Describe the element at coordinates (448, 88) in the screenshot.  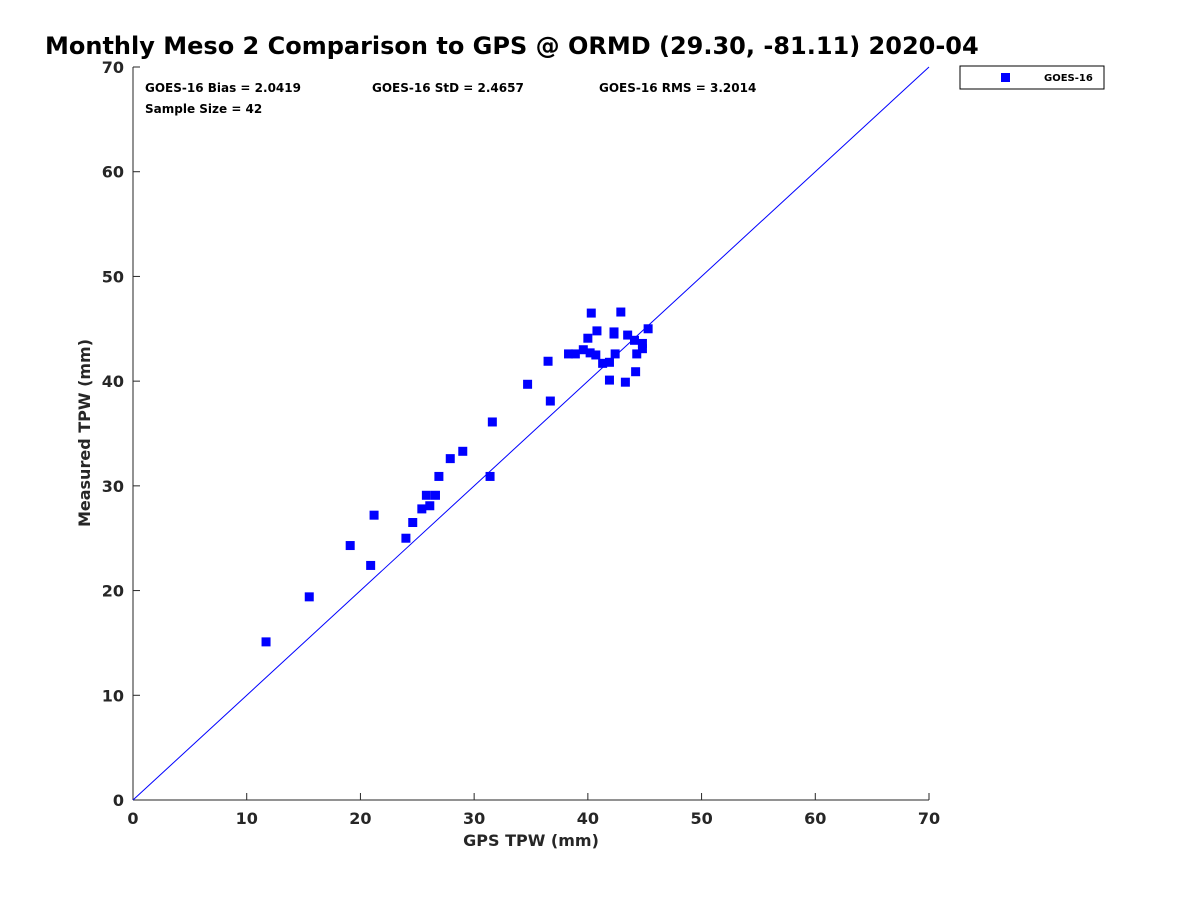
I see `std-stat: GOES-16 StD = 2.4657` at that location.